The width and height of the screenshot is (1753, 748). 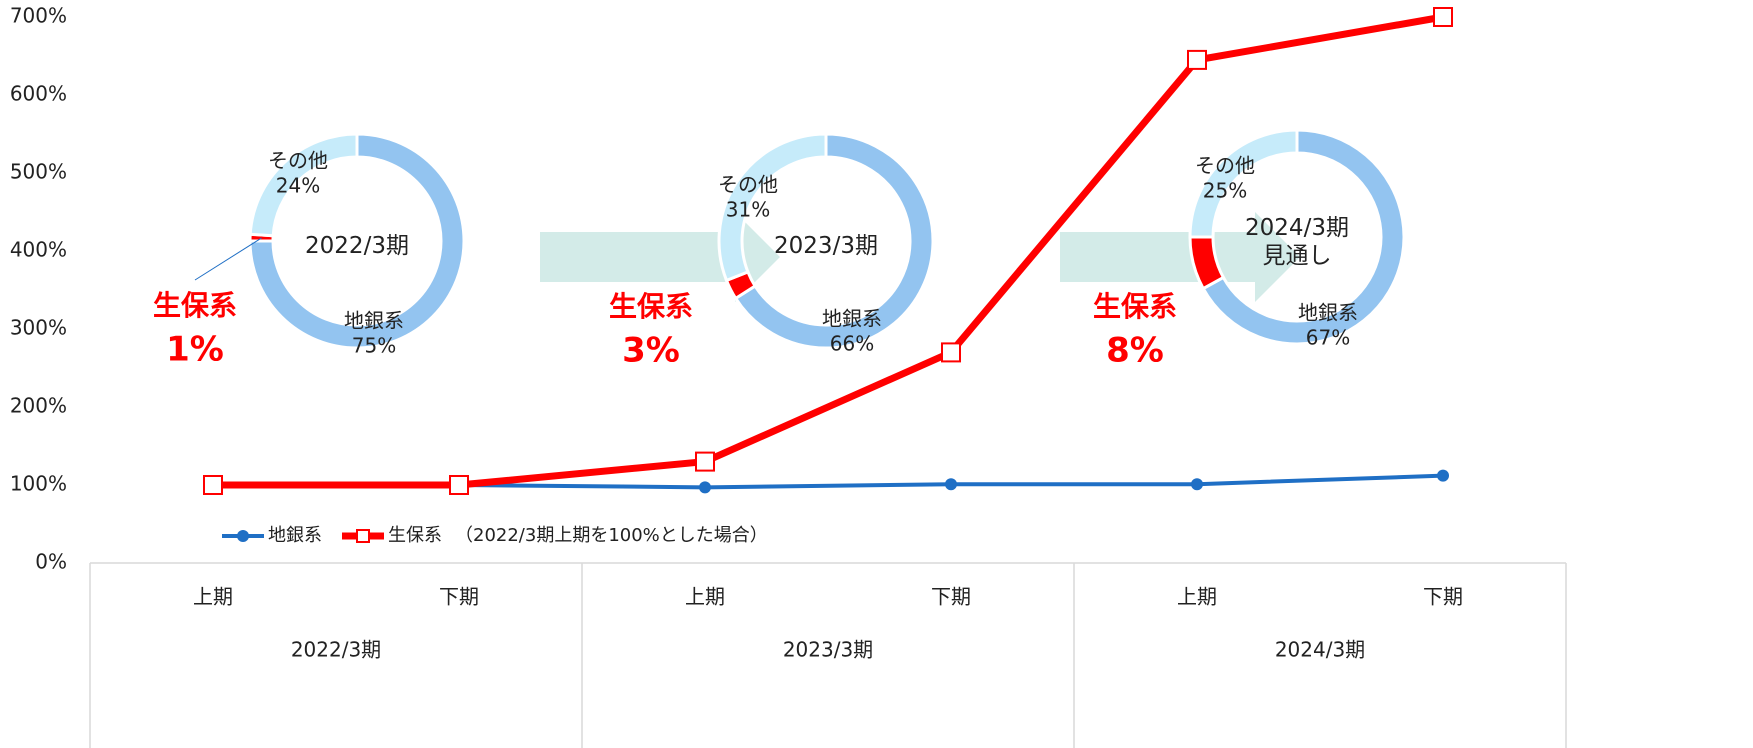 What do you see at coordinates (374, 346) in the screenshot?
I see `segment-value: 75%` at bounding box center [374, 346].